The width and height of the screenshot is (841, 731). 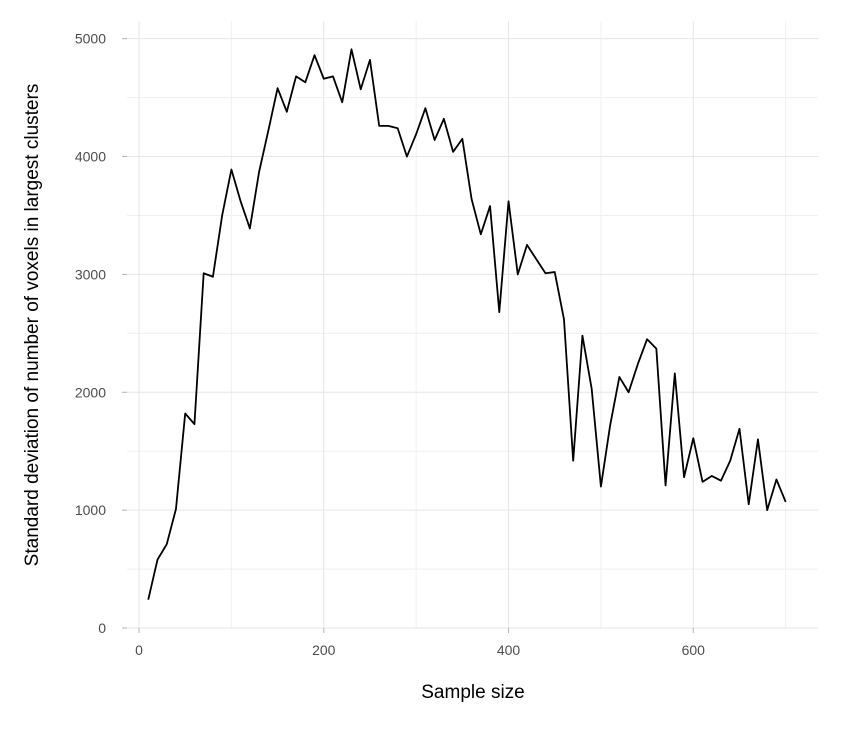 I want to click on y-tick-label: 2000, so click(x=90, y=392).